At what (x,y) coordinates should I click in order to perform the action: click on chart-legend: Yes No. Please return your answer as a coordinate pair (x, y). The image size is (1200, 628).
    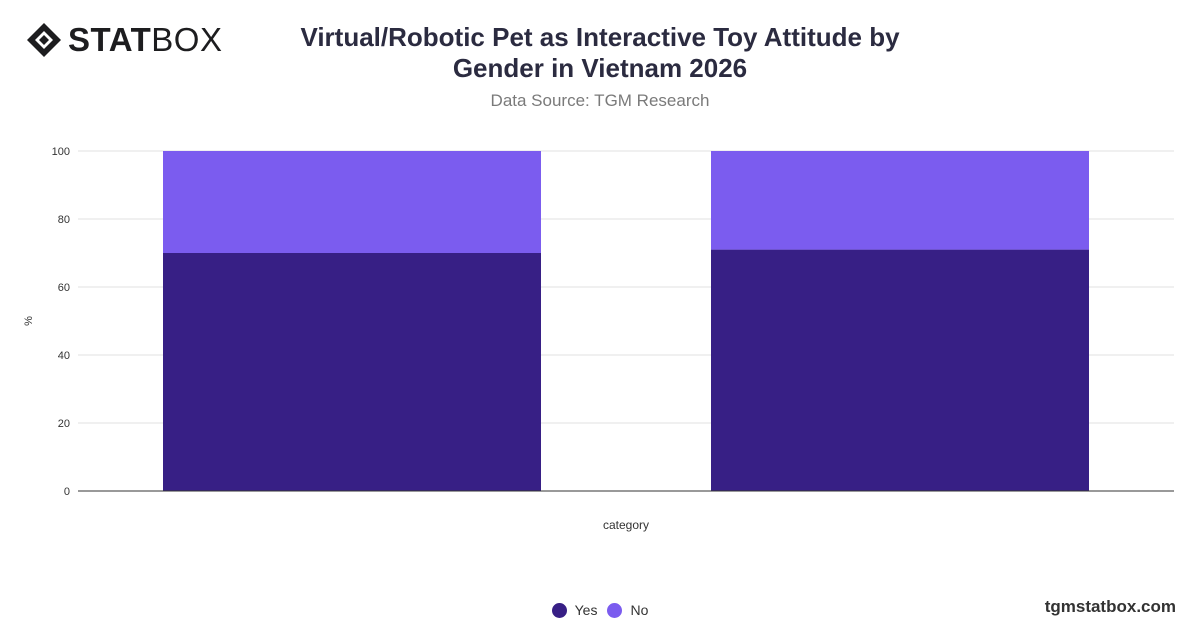
    Looking at the image, I should click on (600, 610).